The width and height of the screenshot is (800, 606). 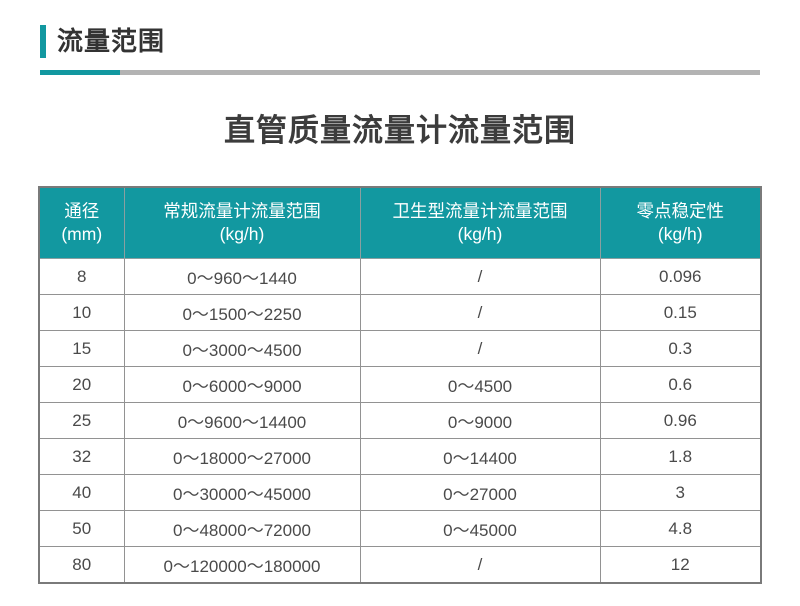 I want to click on column-header-diameter: 通径 (mm), so click(x=81, y=222).